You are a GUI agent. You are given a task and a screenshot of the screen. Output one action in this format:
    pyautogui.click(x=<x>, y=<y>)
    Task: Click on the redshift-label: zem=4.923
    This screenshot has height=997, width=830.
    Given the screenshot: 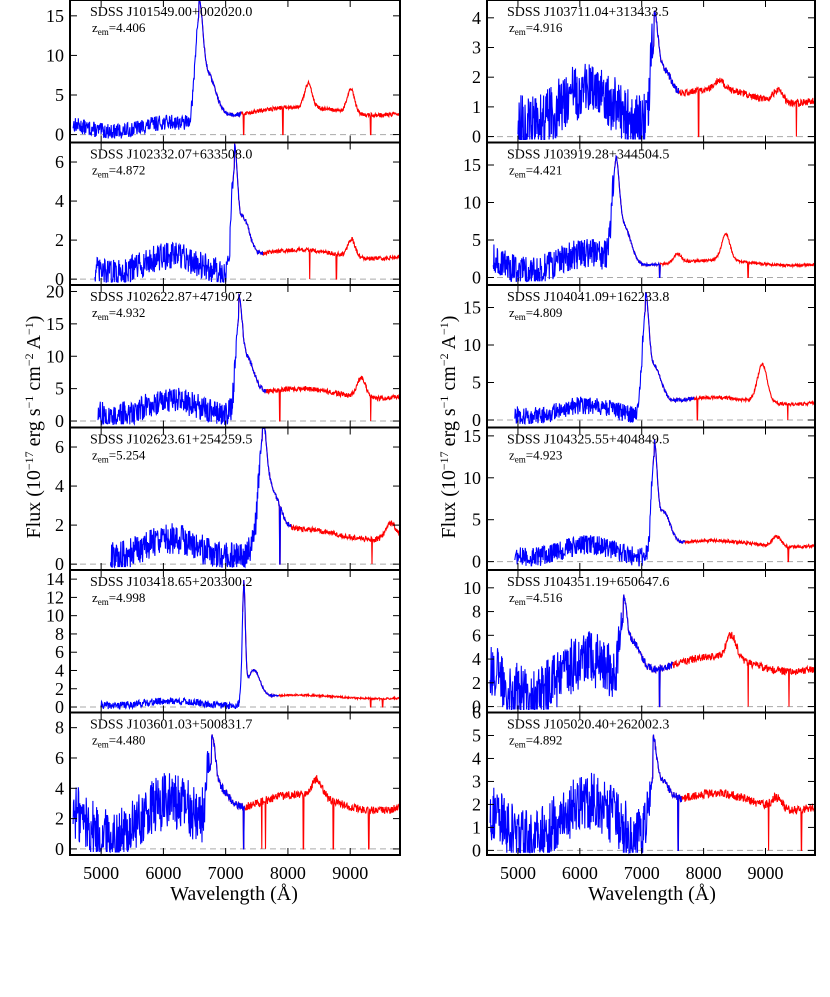 What is the action you would take?
    pyautogui.click(x=535, y=456)
    